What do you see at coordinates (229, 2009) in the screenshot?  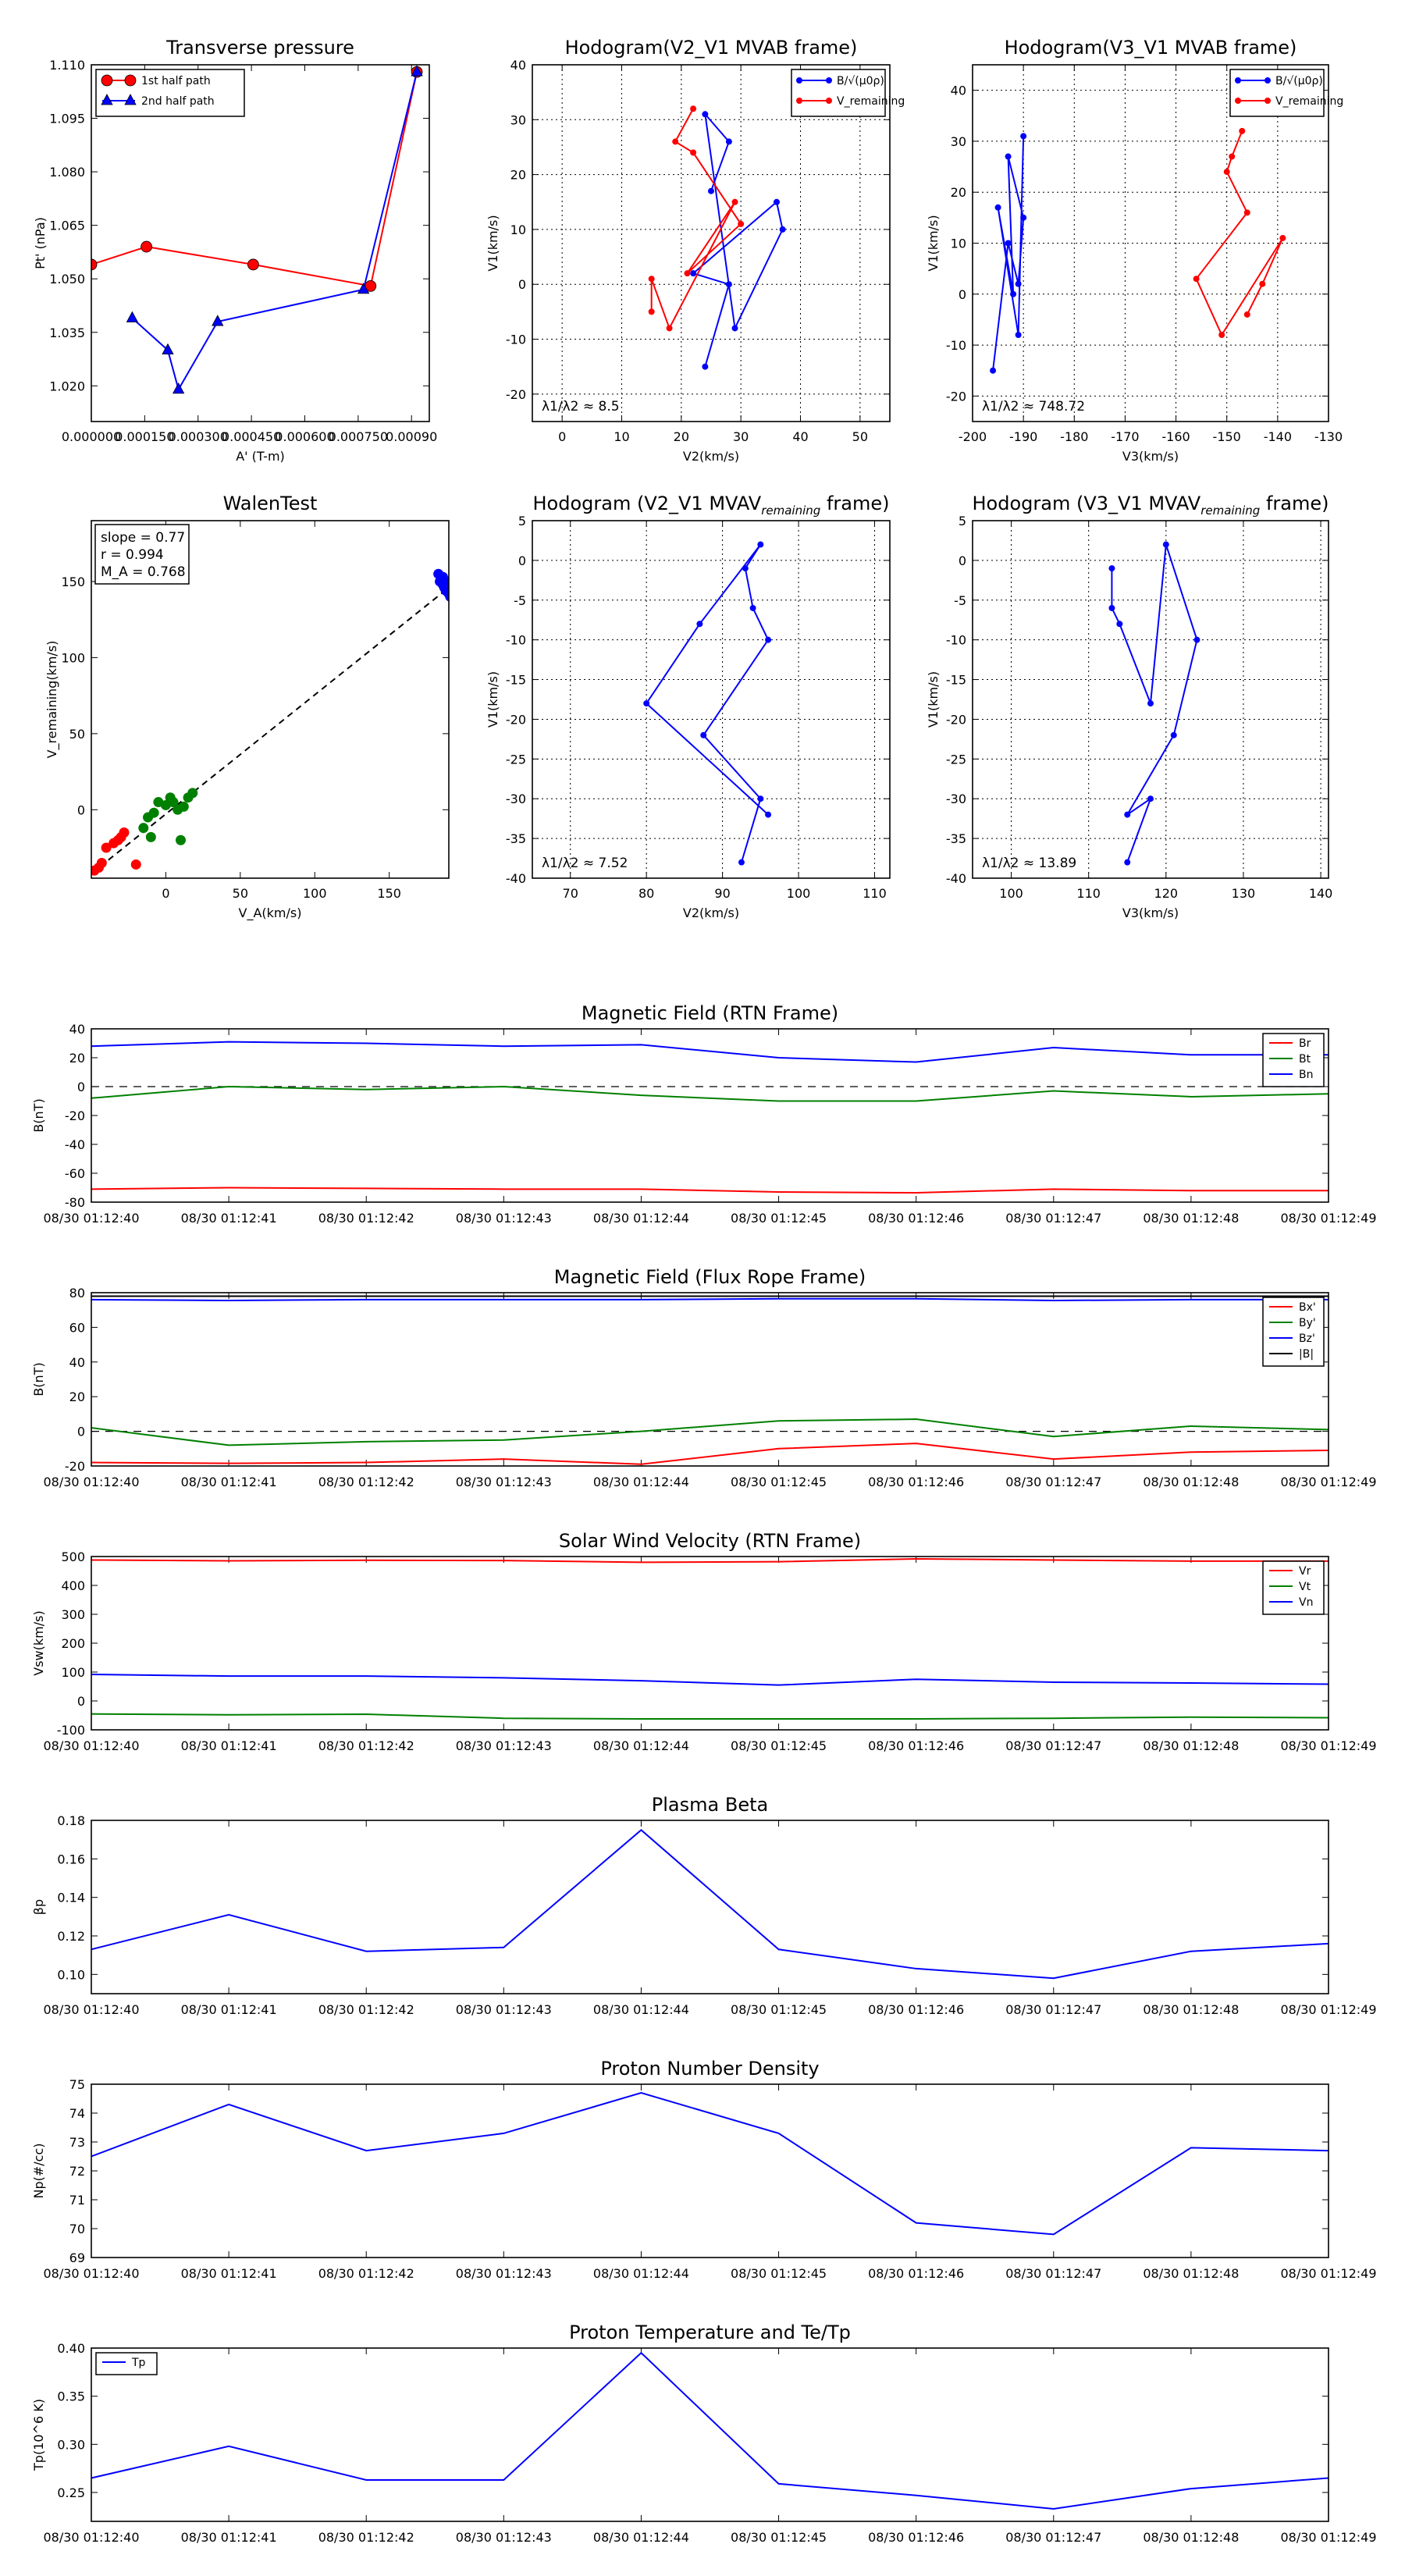 I see `time-tick-label: 08/30 01:12:41` at bounding box center [229, 2009].